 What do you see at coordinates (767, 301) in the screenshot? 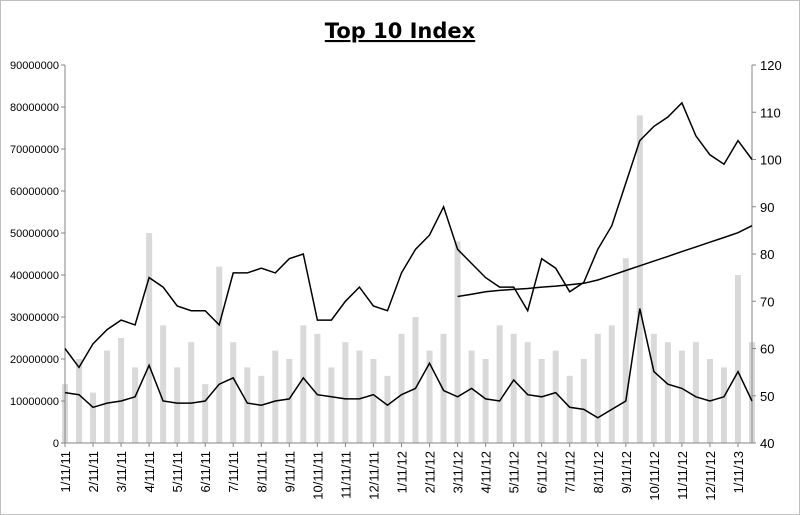
I see `y2-tick-label: 70` at bounding box center [767, 301].